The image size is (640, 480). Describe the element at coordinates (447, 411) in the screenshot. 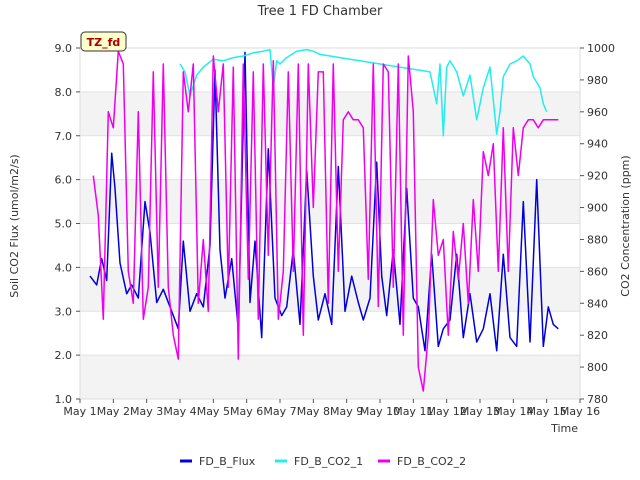

I see `x-tick-label: May 12` at that location.